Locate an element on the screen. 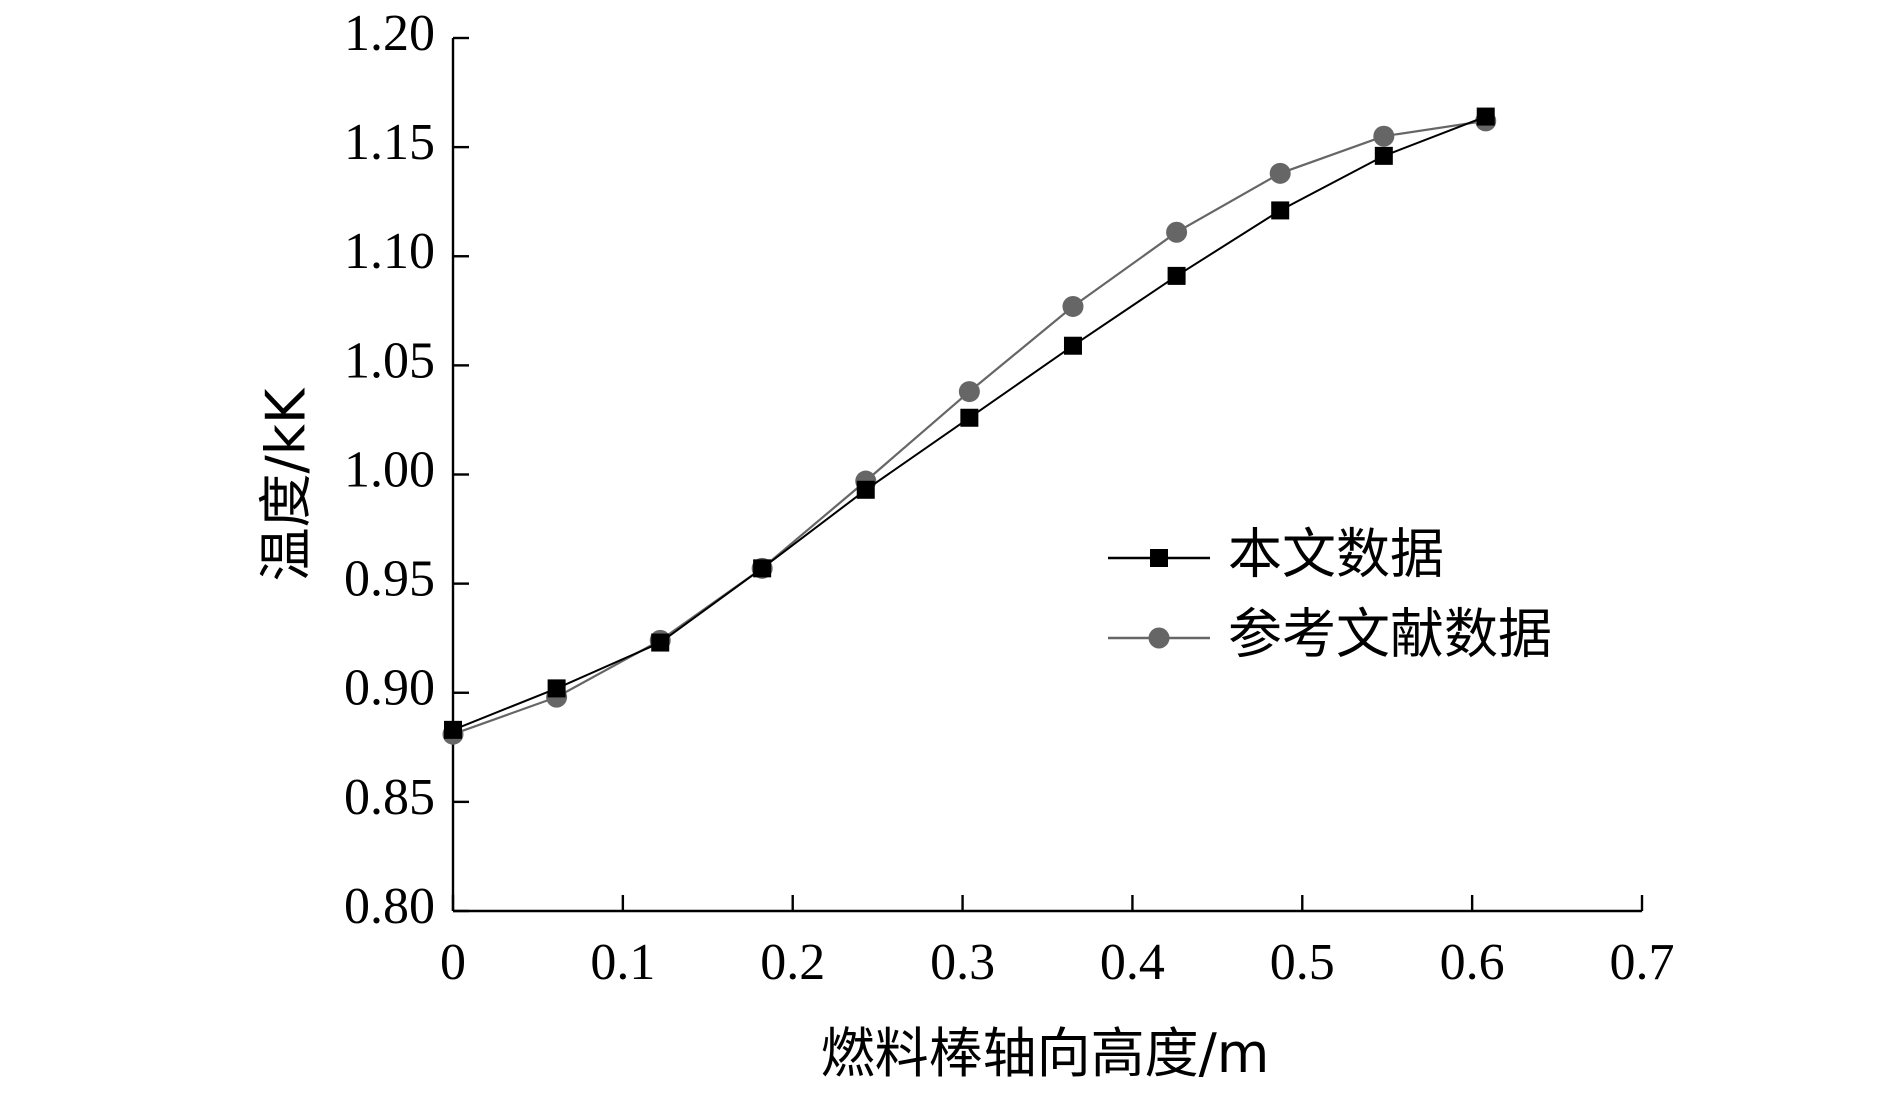 This screenshot has width=1890, height=1109. y-tick-label: 1.05 is located at coordinates (389, 360).